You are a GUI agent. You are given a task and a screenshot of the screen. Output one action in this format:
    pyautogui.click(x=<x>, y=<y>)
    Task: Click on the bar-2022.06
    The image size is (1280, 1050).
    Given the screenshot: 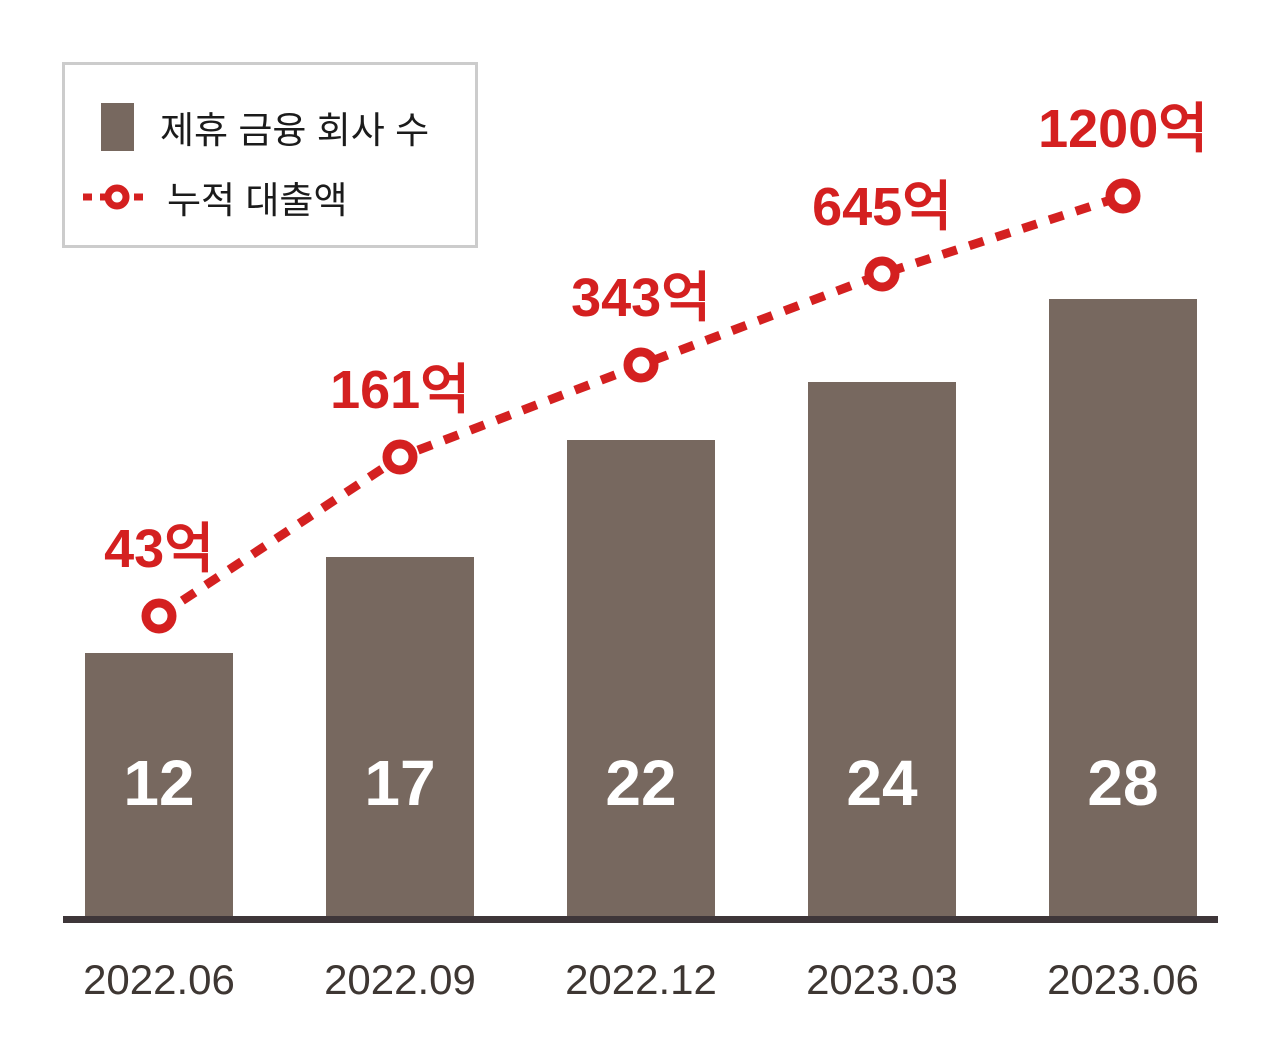 What is the action you would take?
    pyautogui.click(x=159, y=784)
    